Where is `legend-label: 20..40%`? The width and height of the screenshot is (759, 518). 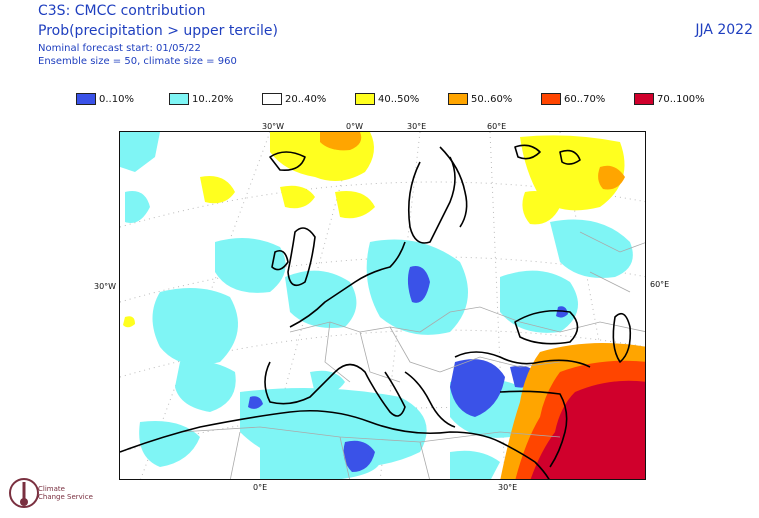
legend-label: 20..40% is located at coordinates (306, 99).